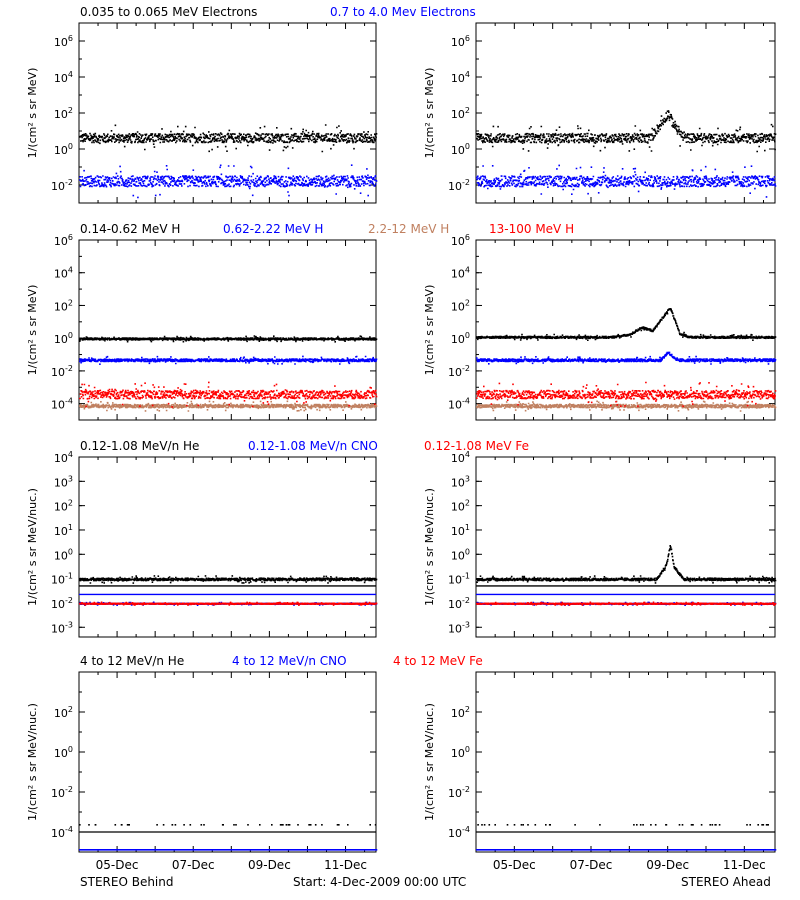 Image resolution: width=800 pixels, height=900 pixels. Describe the element at coordinates (379, 882) in the screenshot. I see `footer-center: Start: 4-Dec-2009 00:00 UTC` at that location.